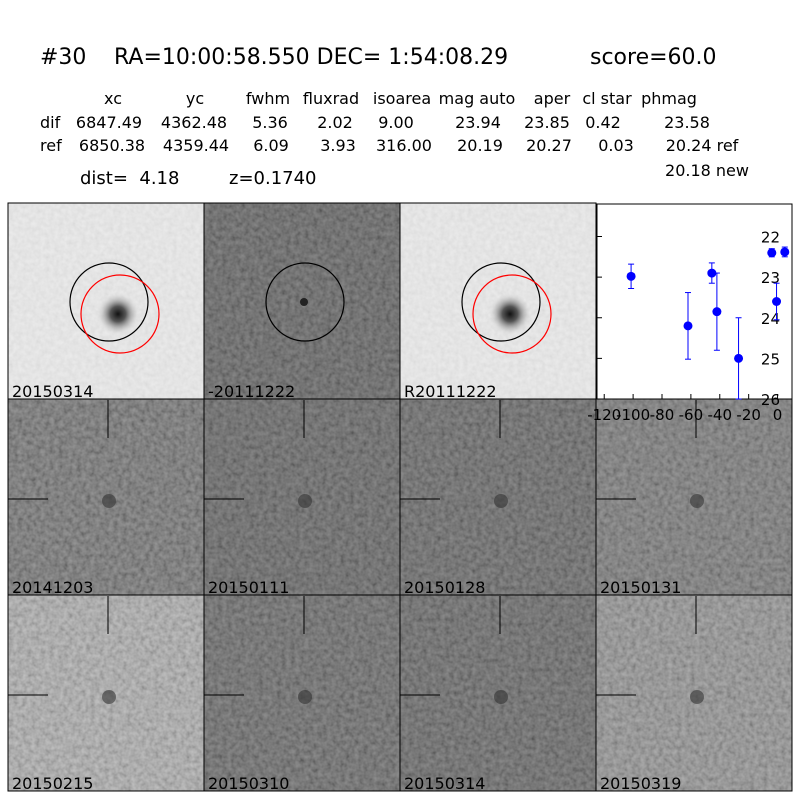 The image size is (800, 800). I want to click on stamp-label: 20150128, so click(444, 587).